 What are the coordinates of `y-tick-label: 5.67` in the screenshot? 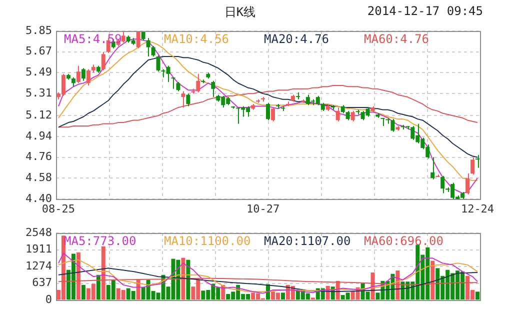 It's located at (39, 51).